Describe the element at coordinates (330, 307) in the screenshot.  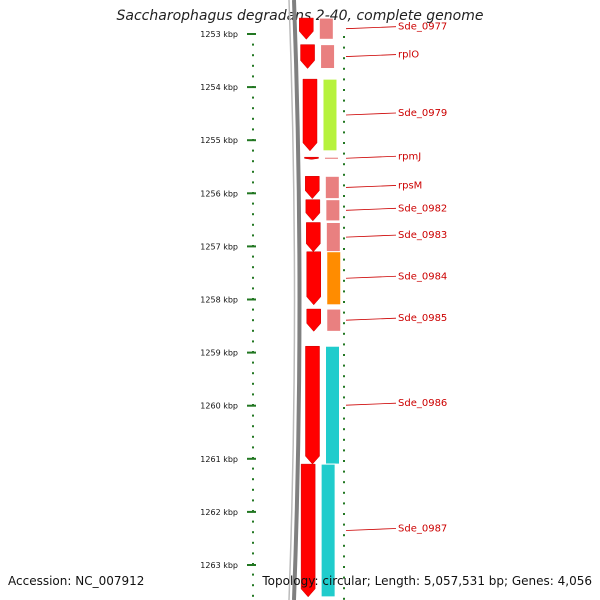
I see `gene-track` at that location.